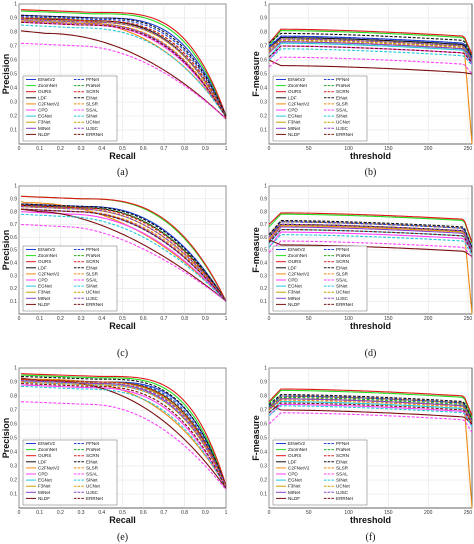 This screenshot has width=474, height=544. Describe the element at coordinates (13, 383) in the screenshot. I see `y-tick-label: 0.9` at that location.